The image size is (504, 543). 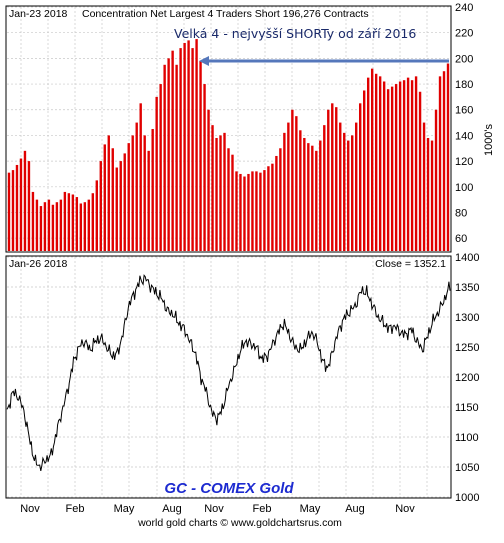 I want to click on top-y-tick: 160, so click(x=464, y=111).